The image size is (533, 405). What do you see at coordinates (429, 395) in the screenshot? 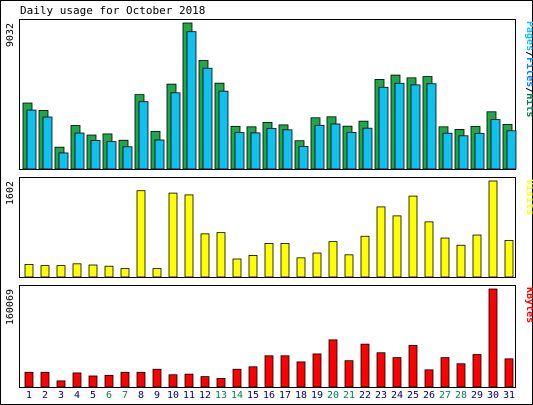
I see `day-label-26: 26` at bounding box center [429, 395].